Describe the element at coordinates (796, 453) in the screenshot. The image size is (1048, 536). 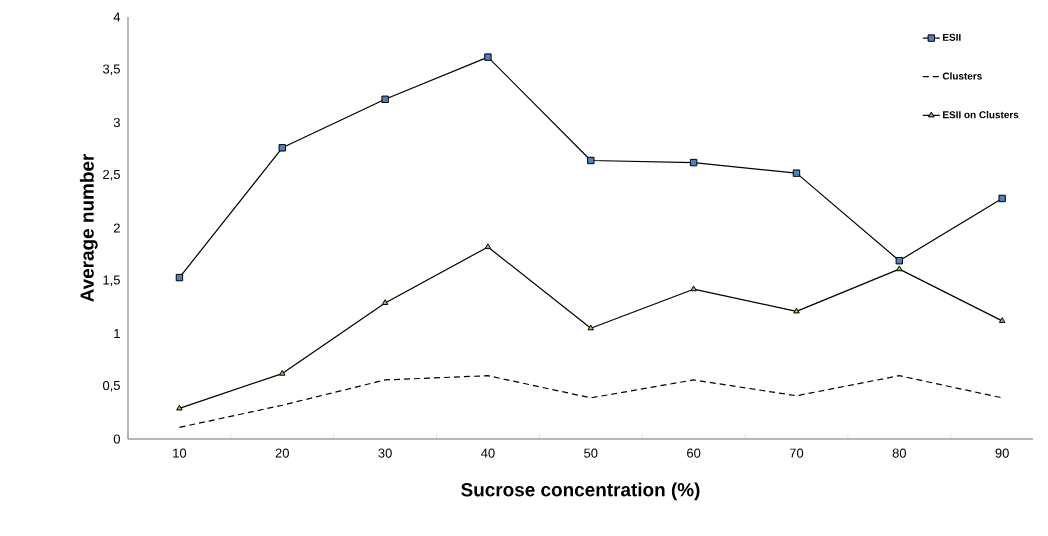
I see `x-tick-label: 70` at that location.